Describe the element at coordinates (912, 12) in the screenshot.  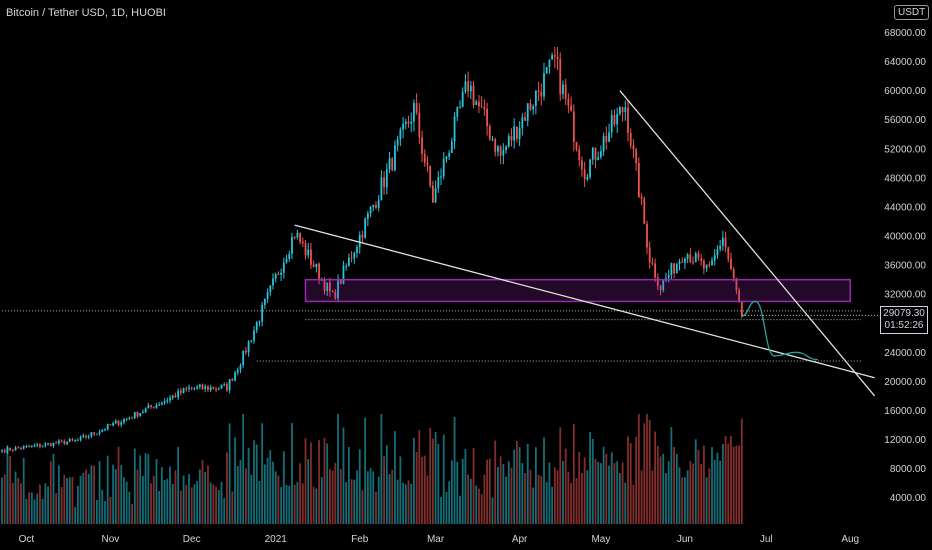
I see `currency-button: USDT` at that location.